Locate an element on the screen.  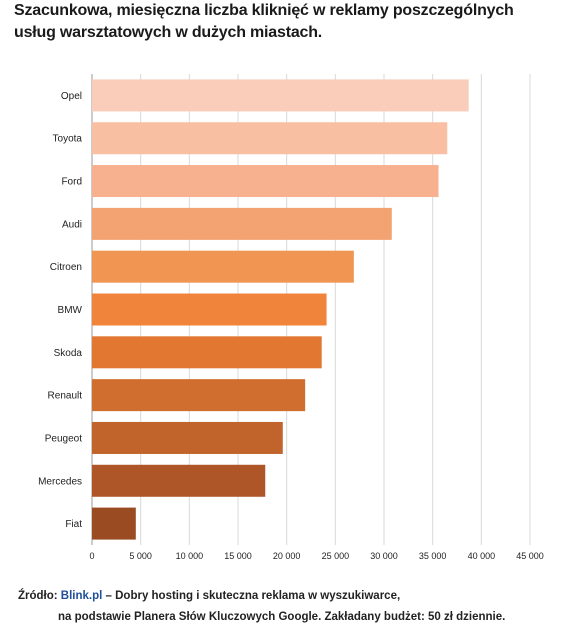
x-tick-label: 5 000 is located at coordinates (140, 556).